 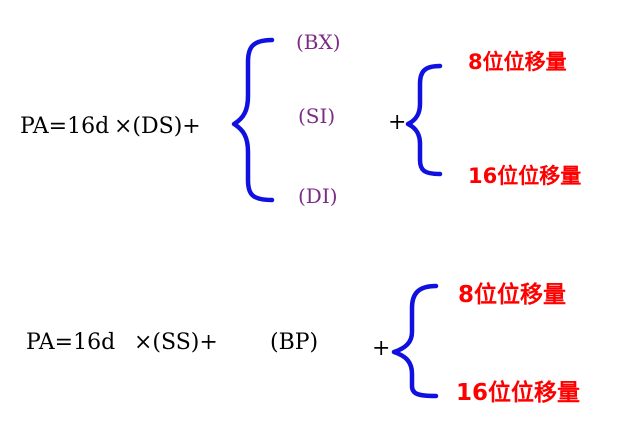 I want to click on formula2-multiply: ×(SS)+, so click(x=176, y=342).